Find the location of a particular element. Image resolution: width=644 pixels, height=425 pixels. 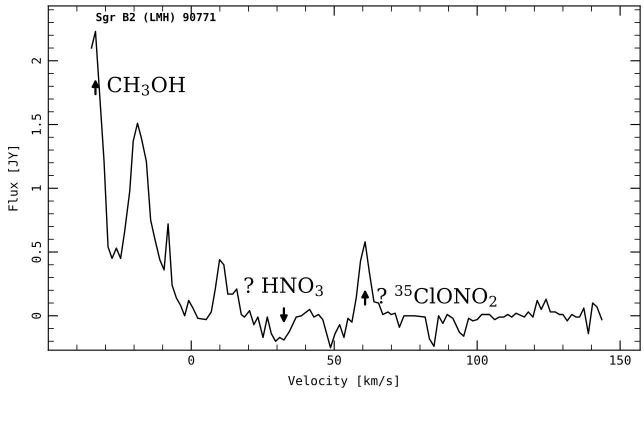

x-tick-label: 50 is located at coordinates (334, 360).